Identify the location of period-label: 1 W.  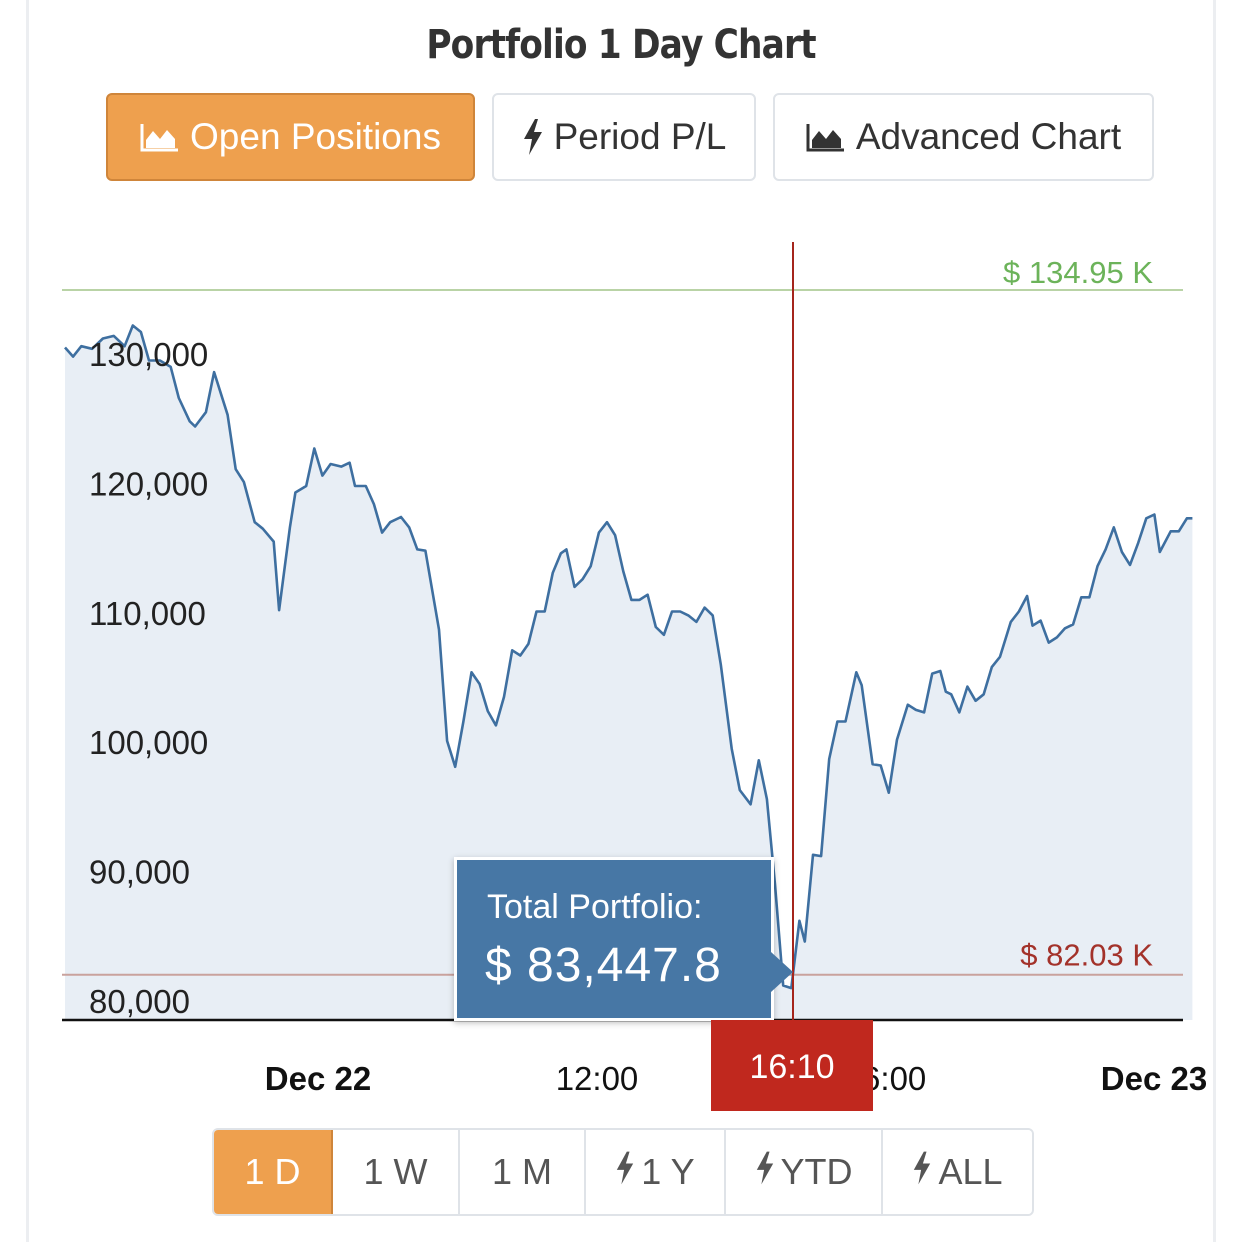
(395, 1171).